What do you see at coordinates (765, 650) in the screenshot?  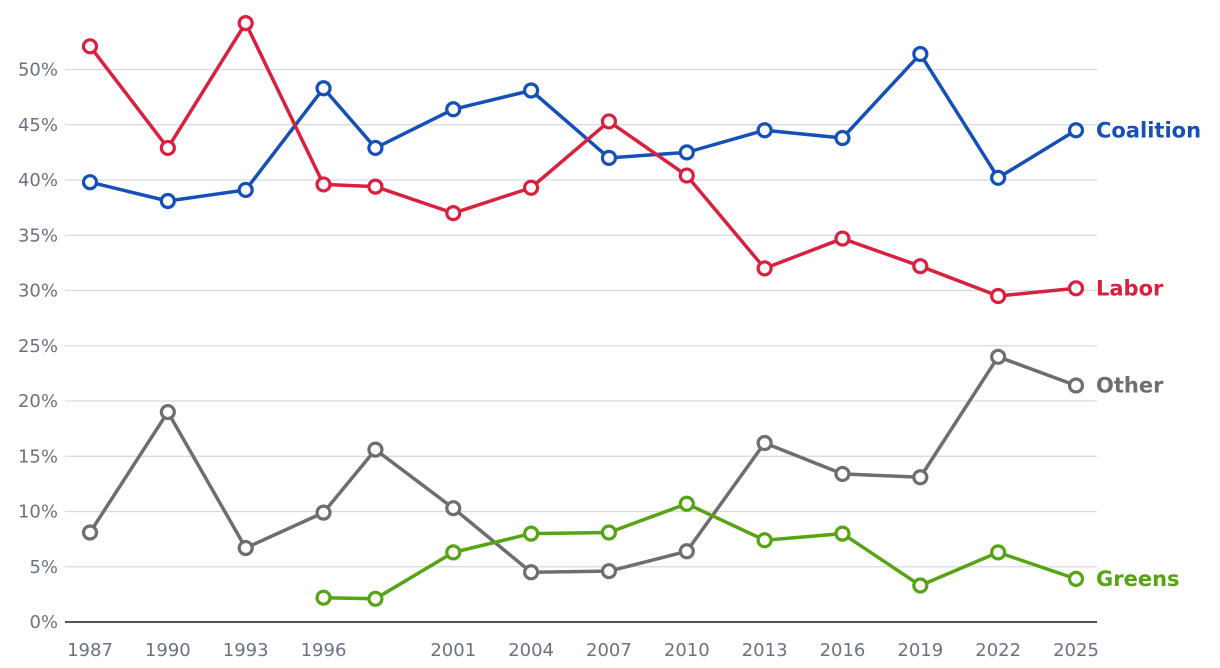 I see `x-tick-label: 2013` at bounding box center [765, 650].